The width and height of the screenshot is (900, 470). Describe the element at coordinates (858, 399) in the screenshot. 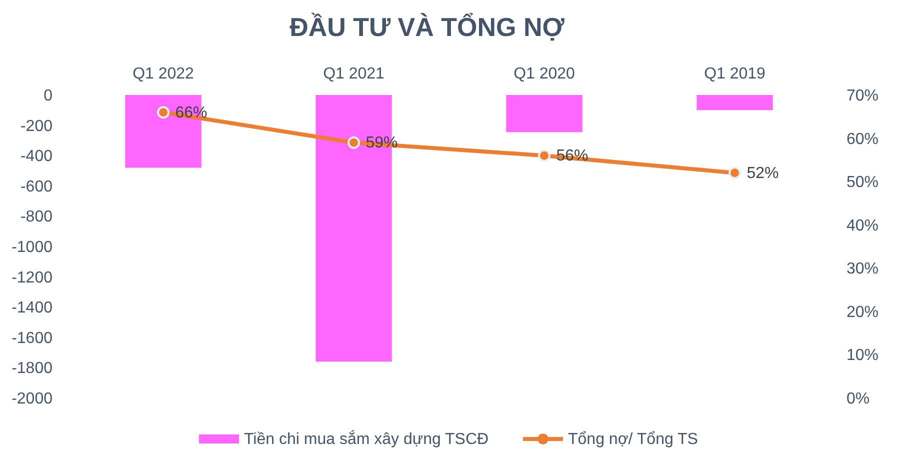

I see `y2-tick-label: 0%` at that location.